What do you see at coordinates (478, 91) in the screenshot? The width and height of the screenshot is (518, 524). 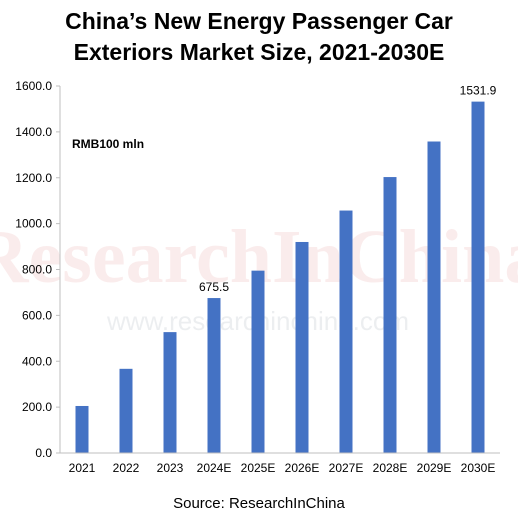 I see `data-label: 1531.9` at bounding box center [478, 91].